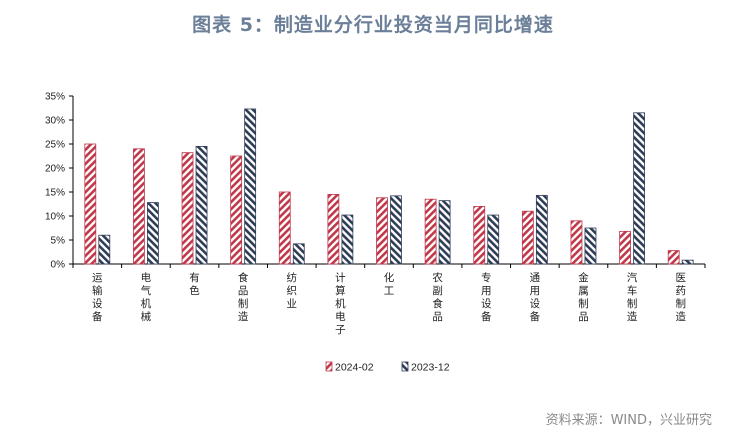 The image size is (746, 436). What do you see at coordinates (535, 297) in the screenshot?
I see `x-tick-label: 通用设备` at bounding box center [535, 297].